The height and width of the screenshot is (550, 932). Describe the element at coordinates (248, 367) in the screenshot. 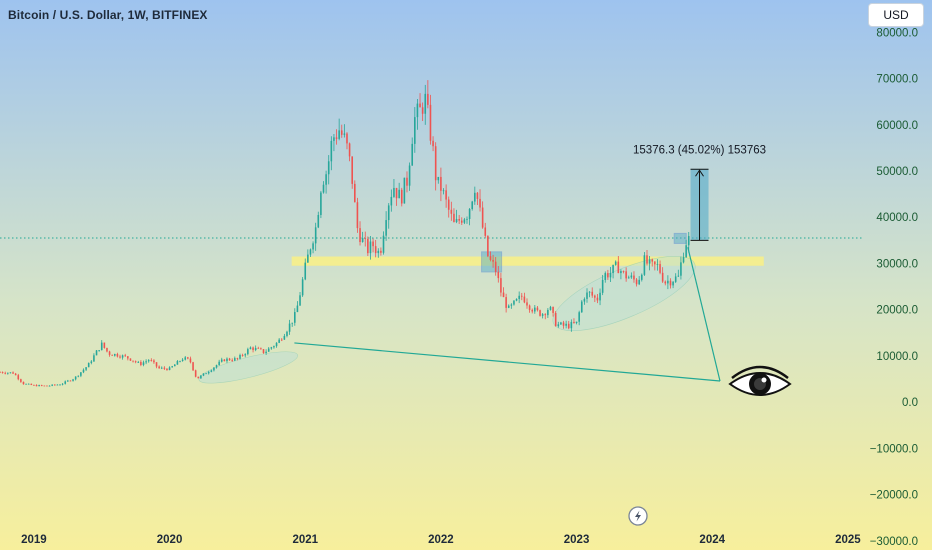

I see `cup-ellipse-2020` at that location.